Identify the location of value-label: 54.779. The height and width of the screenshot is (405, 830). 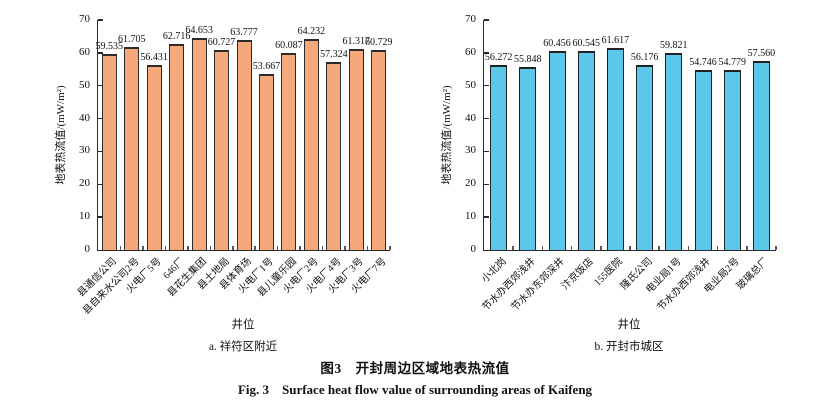
(732, 63).